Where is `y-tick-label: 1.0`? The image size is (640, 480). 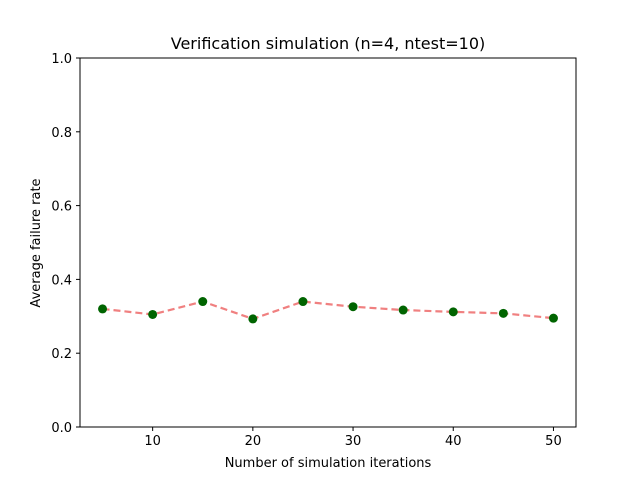
y-tick-label: 1.0 is located at coordinates (61, 59).